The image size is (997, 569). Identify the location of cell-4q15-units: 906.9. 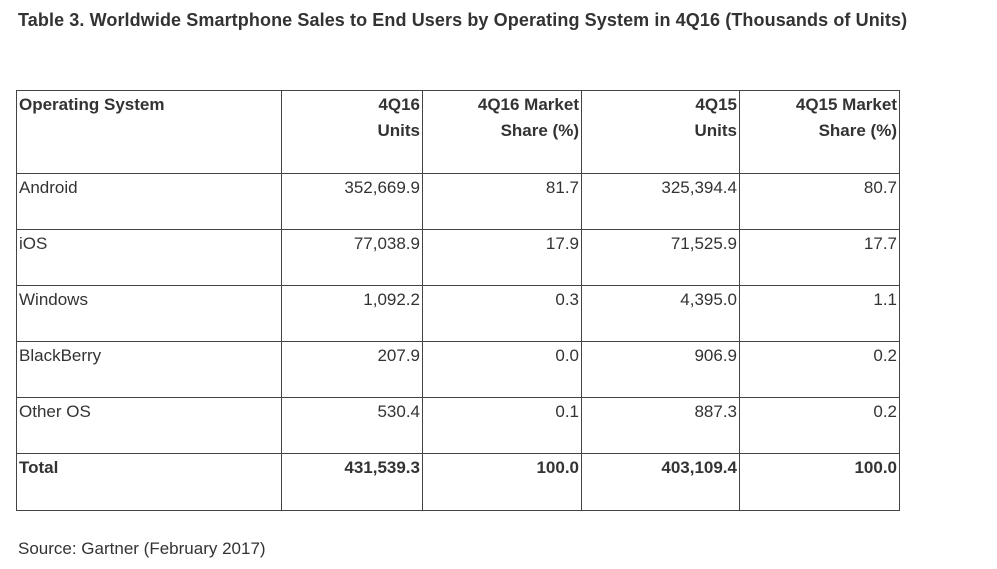
(660, 369).